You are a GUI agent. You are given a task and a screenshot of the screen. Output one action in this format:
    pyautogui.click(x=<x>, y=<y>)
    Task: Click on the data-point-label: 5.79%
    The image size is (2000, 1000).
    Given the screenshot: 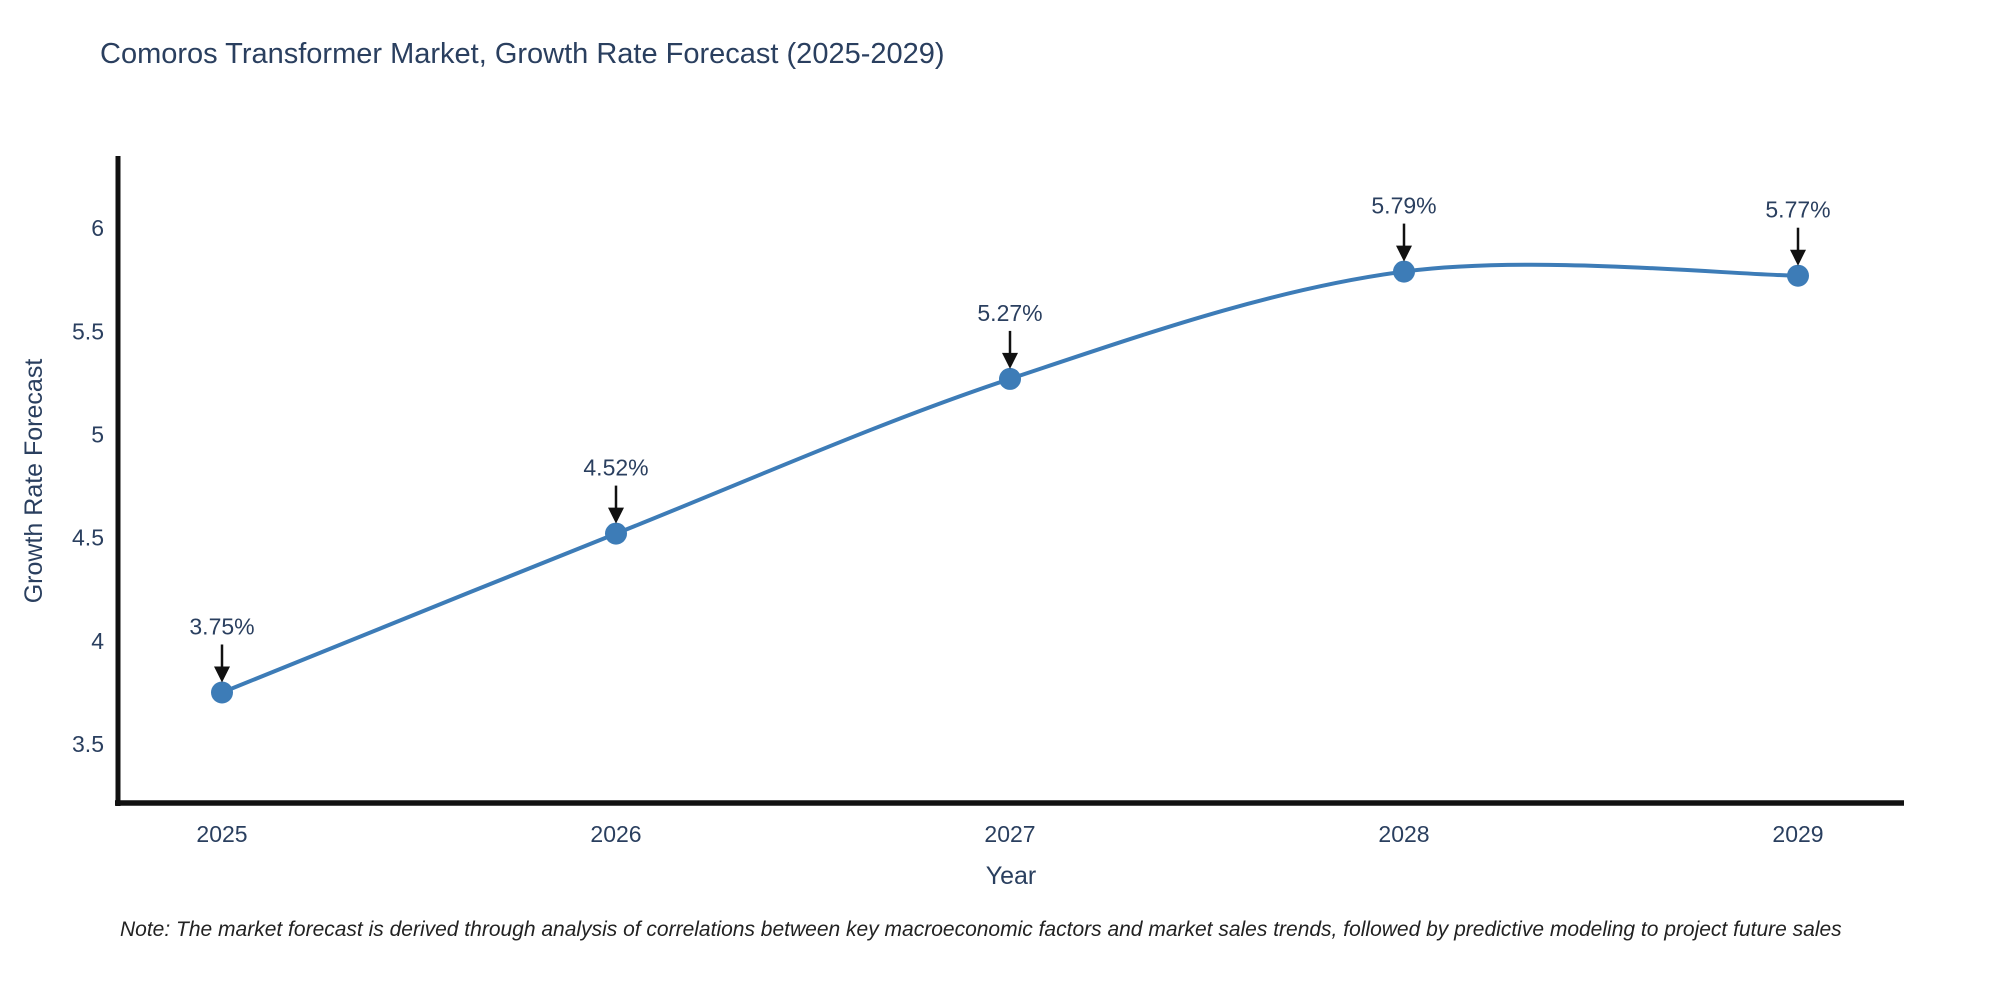 What is the action you would take?
    pyautogui.click(x=1403, y=206)
    